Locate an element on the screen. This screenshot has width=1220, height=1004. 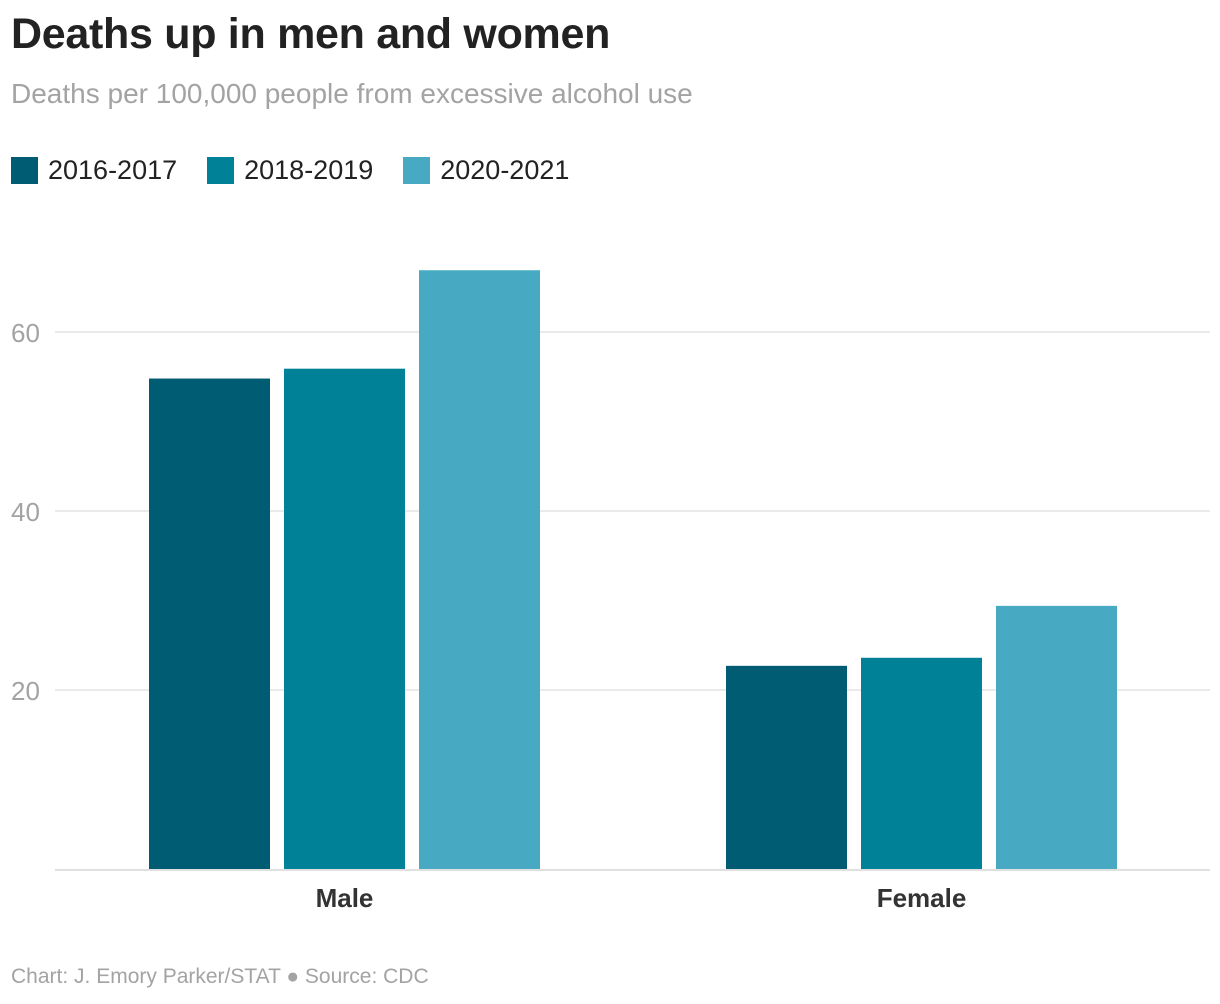
legend-item-2016-2017: 2016-2017 is located at coordinates (94, 170).